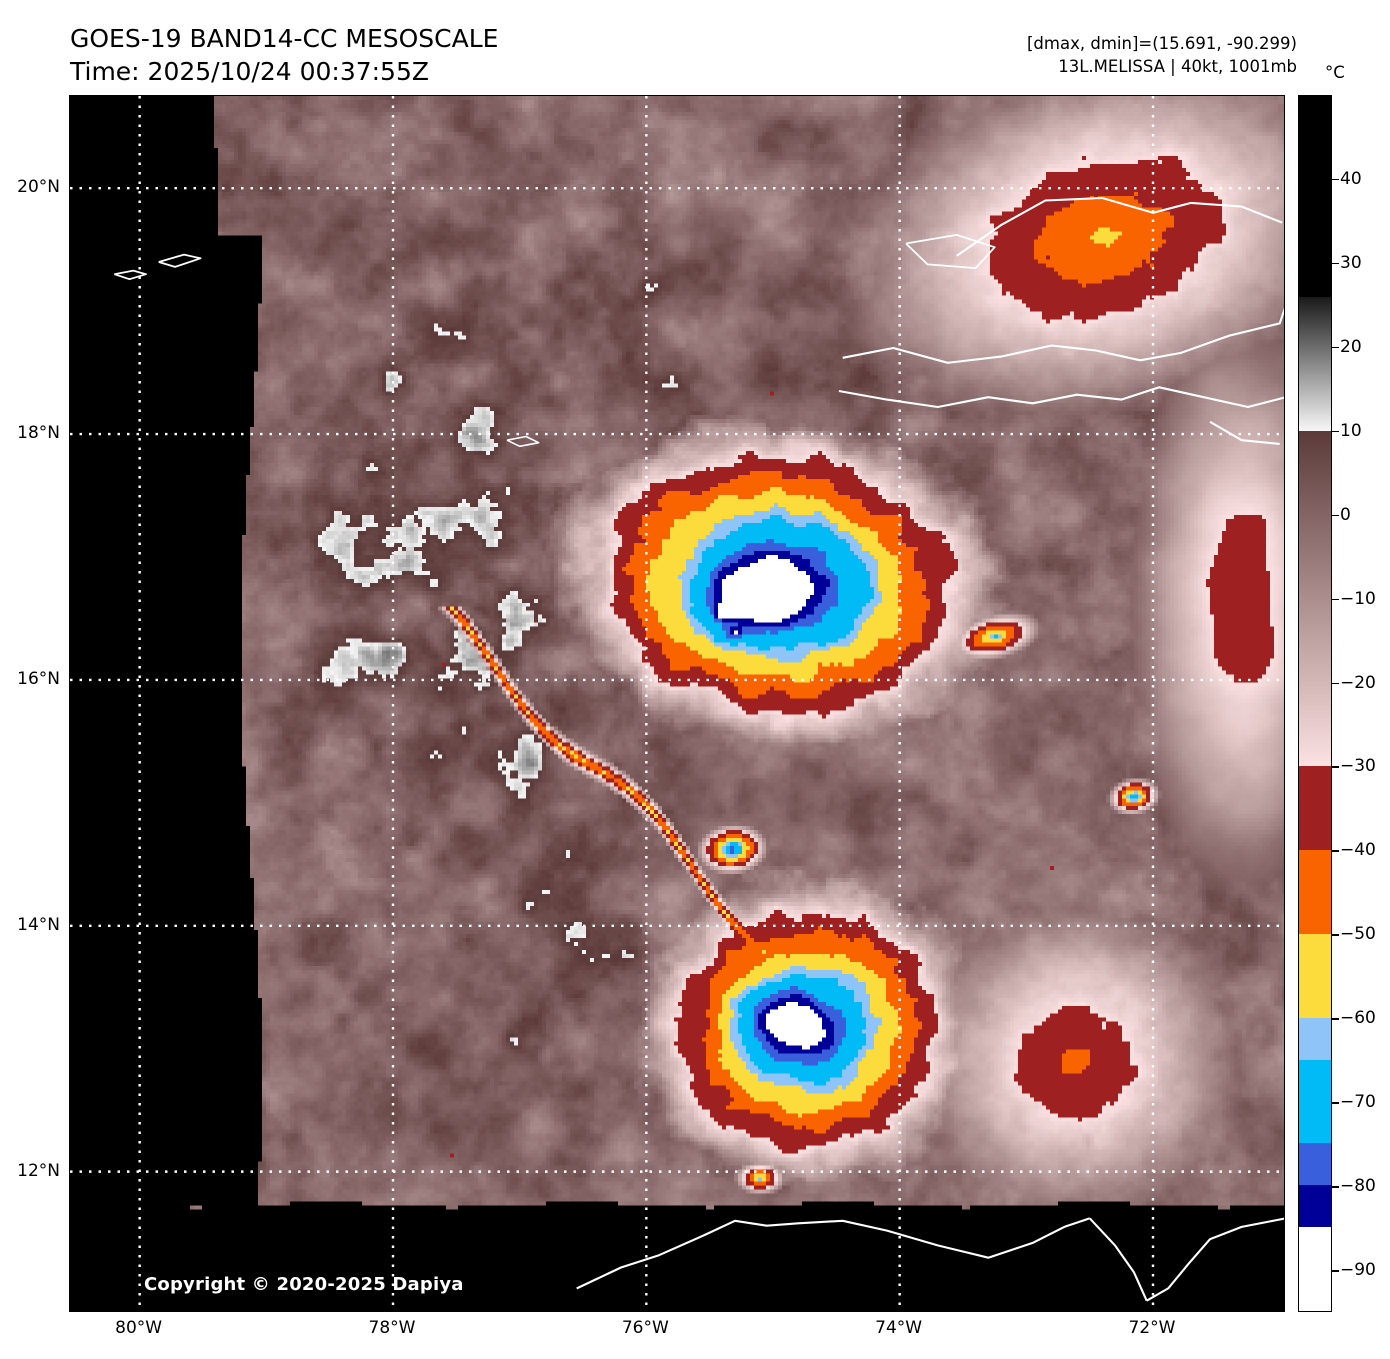 The image size is (1390, 1359). What do you see at coordinates (1358, 766) in the screenshot?
I see `colorbar-tick-label-7: −30` at bounding box center [1358, 766].